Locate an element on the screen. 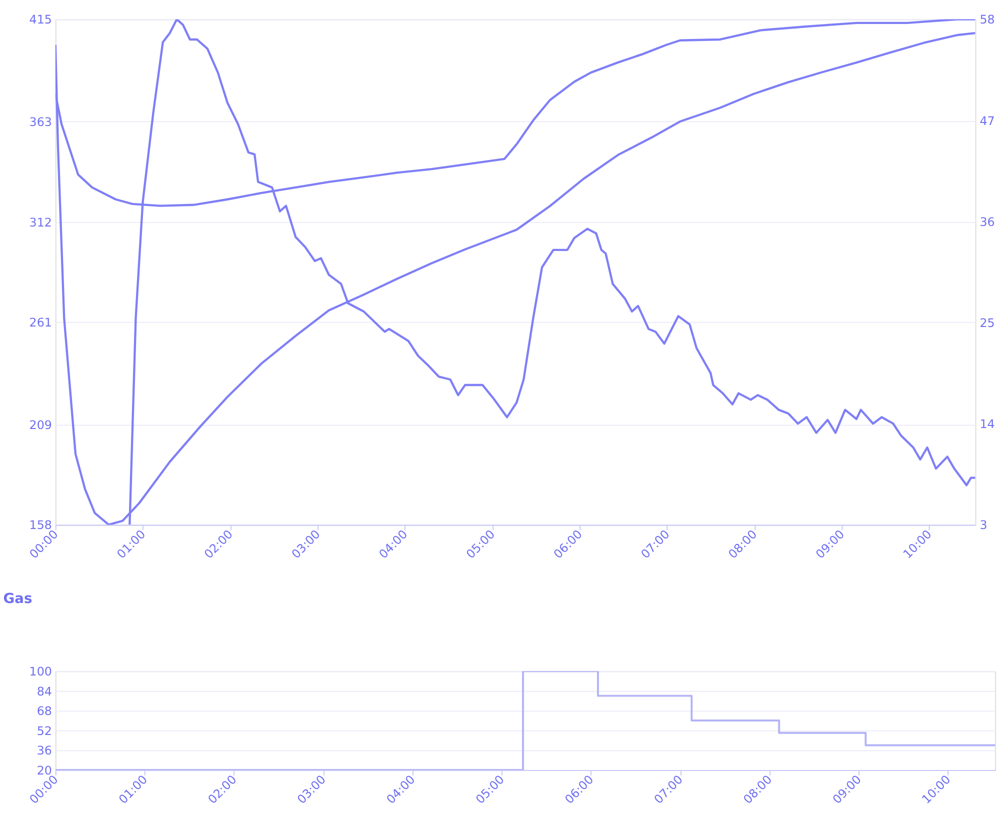  y-tick-label: 84 is located at coordinates (44, 691).